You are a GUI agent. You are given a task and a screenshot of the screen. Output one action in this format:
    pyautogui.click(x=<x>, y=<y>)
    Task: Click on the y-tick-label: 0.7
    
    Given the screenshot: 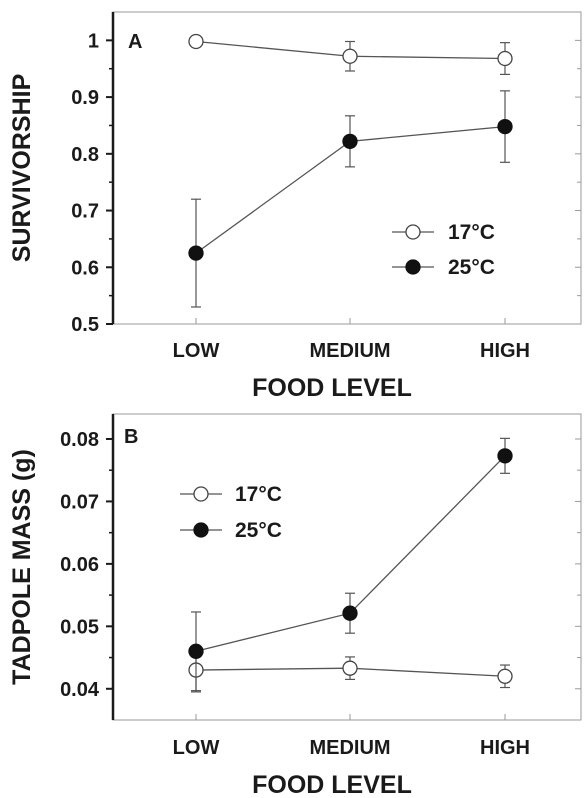 What is the action you would take?
    pyautogui.click(x=85, y=212)
    